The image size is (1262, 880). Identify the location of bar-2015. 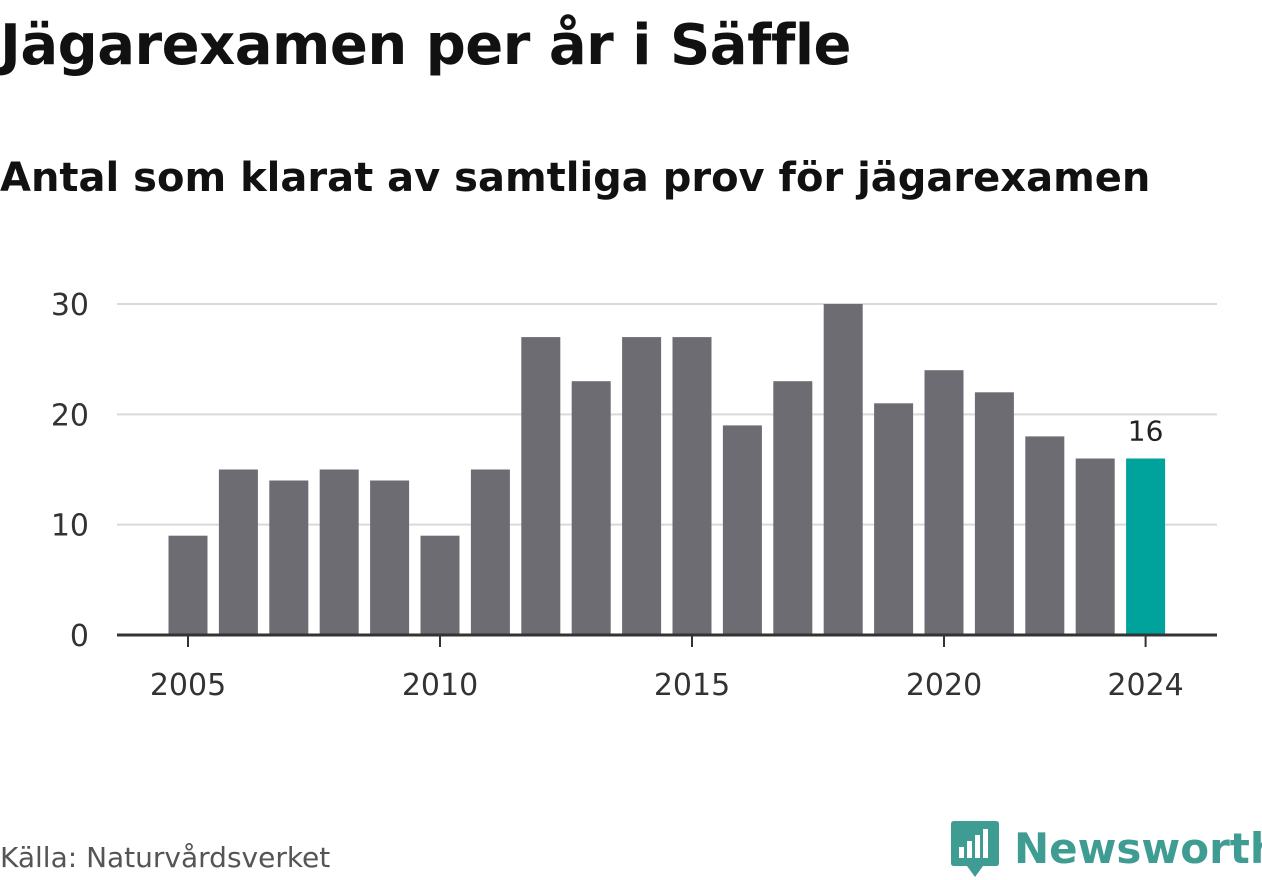
(692, 486).